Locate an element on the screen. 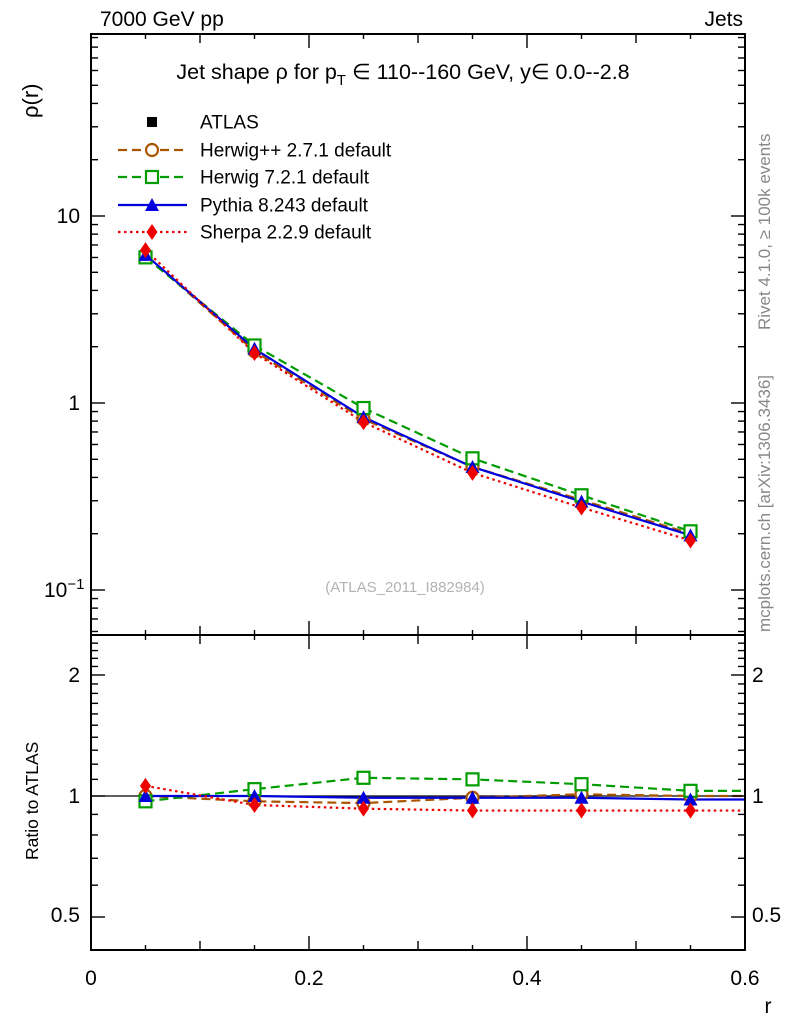  x-axis-title: r is located at coordinates (768, 1006).